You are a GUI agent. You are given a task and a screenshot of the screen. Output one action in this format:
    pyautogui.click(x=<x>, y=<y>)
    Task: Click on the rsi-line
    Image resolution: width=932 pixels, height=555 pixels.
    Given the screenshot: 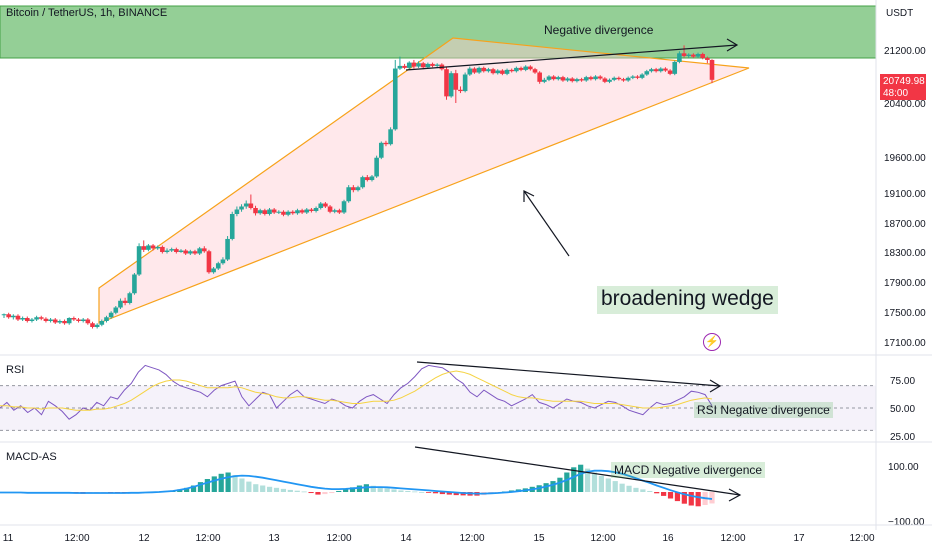 What is the action you would take?
    pyautogui.click(x=356, y=392)
    